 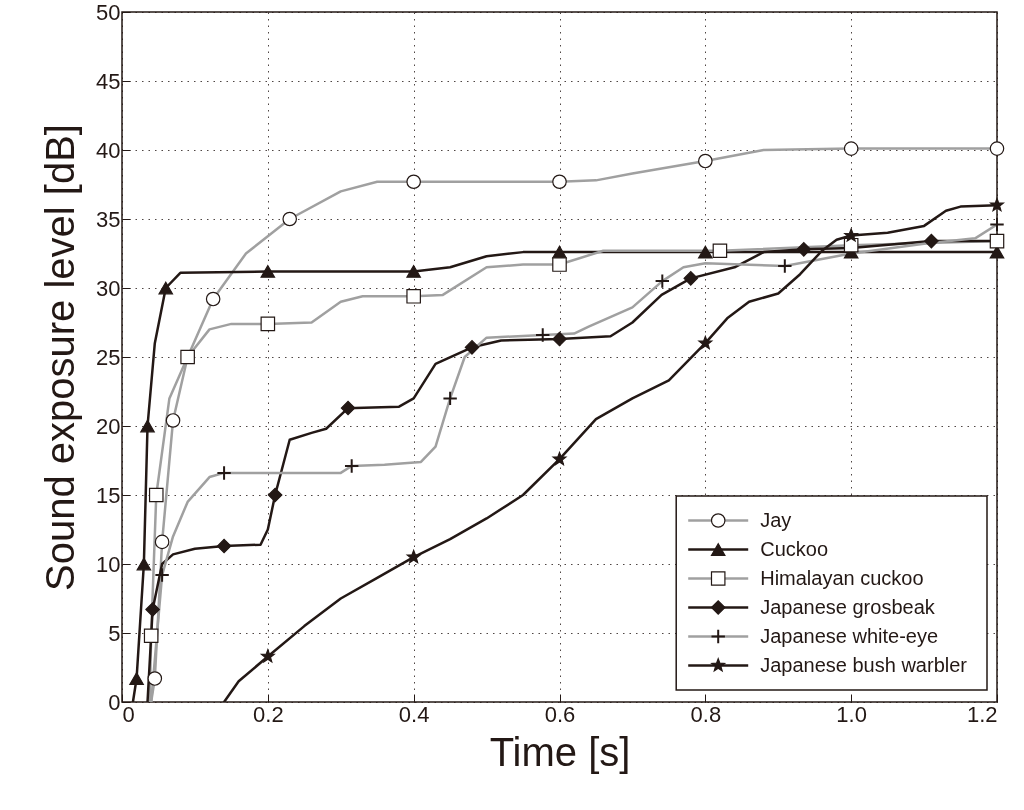 I want to click on y-tick-label: 15, so click(x=108, y=495).